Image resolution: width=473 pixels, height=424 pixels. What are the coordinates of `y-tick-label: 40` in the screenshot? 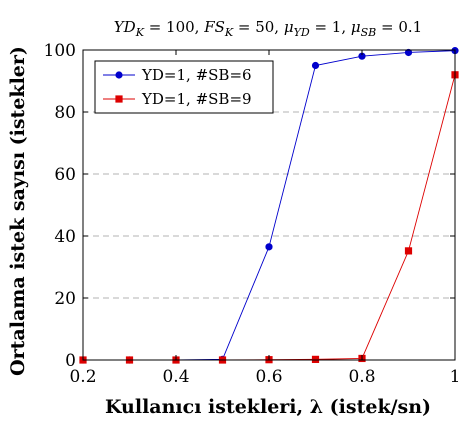 It's located at (65, 237).